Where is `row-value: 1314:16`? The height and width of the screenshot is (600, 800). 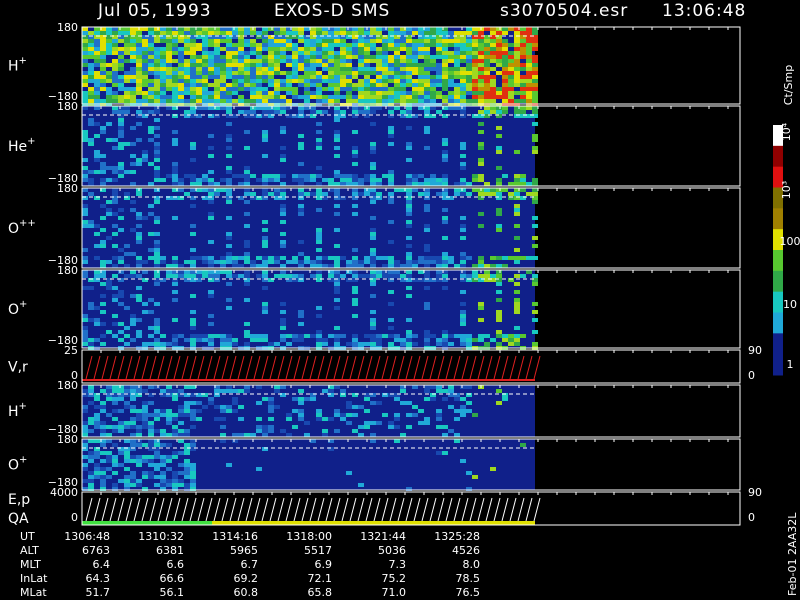 row-value: 1314:16 is located at coordinates (235, 536).